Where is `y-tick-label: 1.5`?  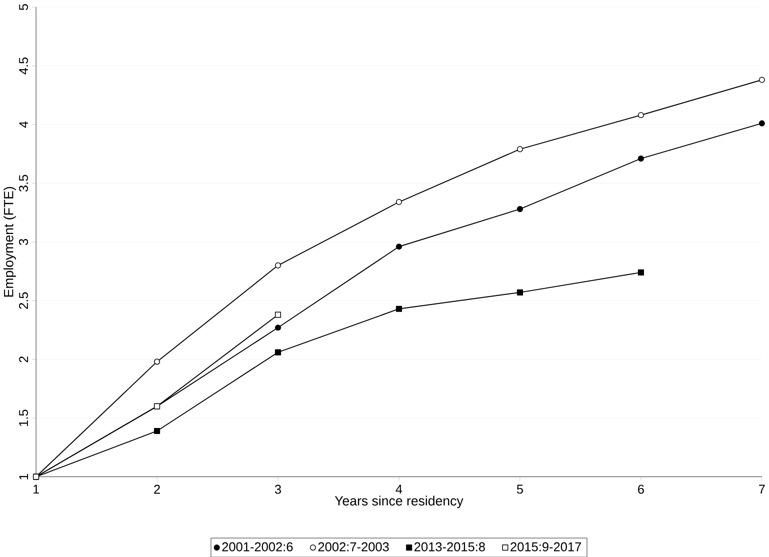 y-tick-label: 1.5 is located at coordinates (23, 418).